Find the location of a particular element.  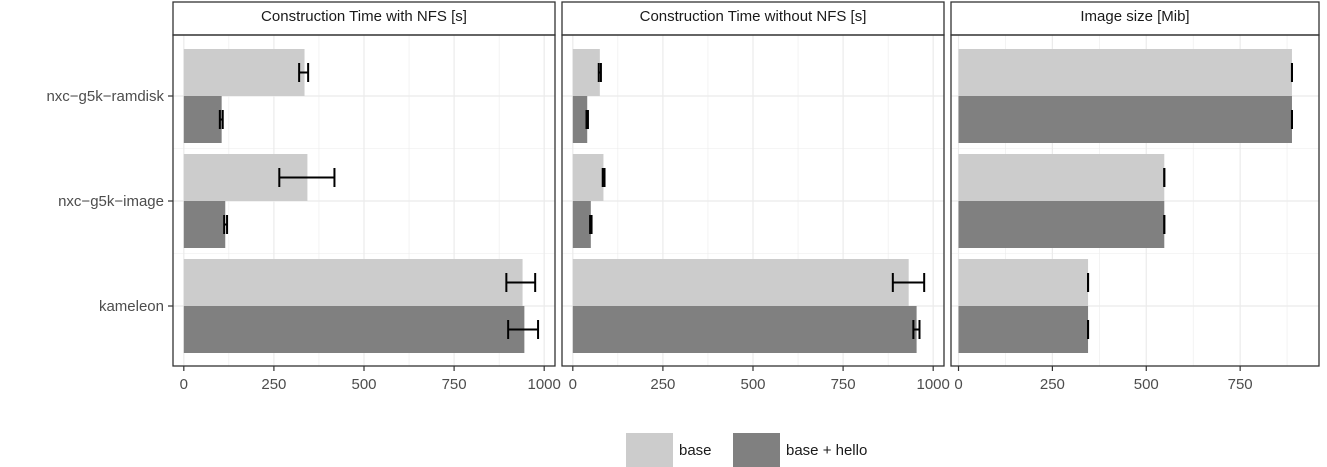

y-tick-label-nxc-g5k-ramdisk: nxc−g5k−ramdisk is located at coordinates (105, 96).